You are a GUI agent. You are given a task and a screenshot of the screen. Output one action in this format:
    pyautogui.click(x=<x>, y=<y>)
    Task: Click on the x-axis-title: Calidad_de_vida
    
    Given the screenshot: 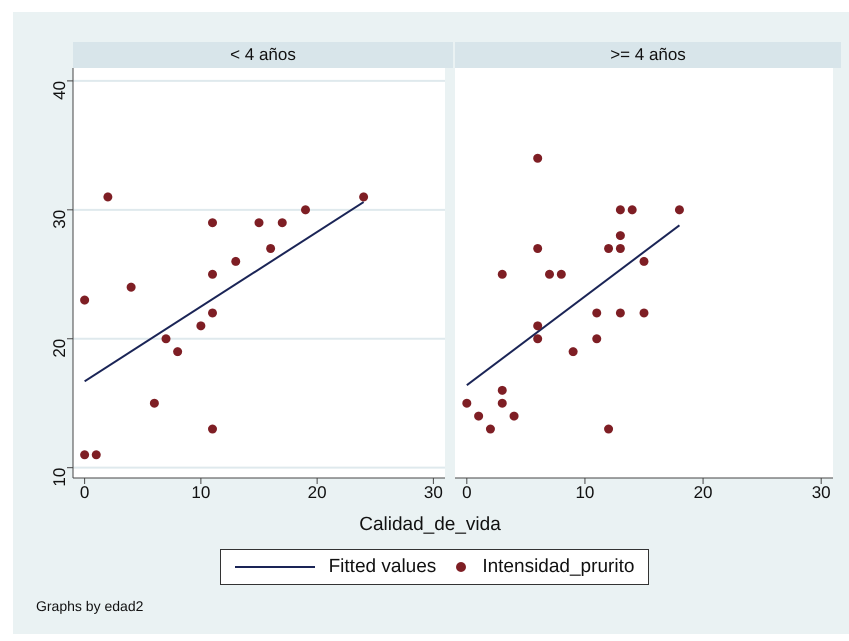 What is the action you would take?
    pyautogui.click(x=430, y=525)
    